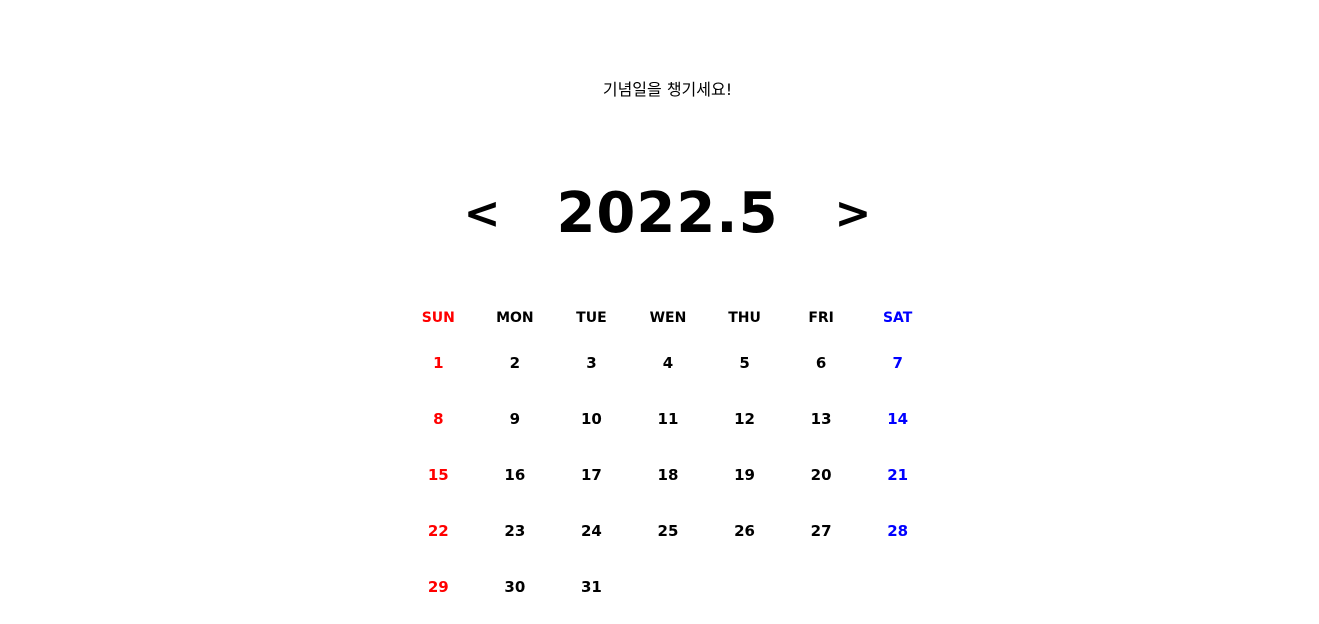  I want to click on week-row: 22 23 24 25 26 27 28, so click(668, 531).